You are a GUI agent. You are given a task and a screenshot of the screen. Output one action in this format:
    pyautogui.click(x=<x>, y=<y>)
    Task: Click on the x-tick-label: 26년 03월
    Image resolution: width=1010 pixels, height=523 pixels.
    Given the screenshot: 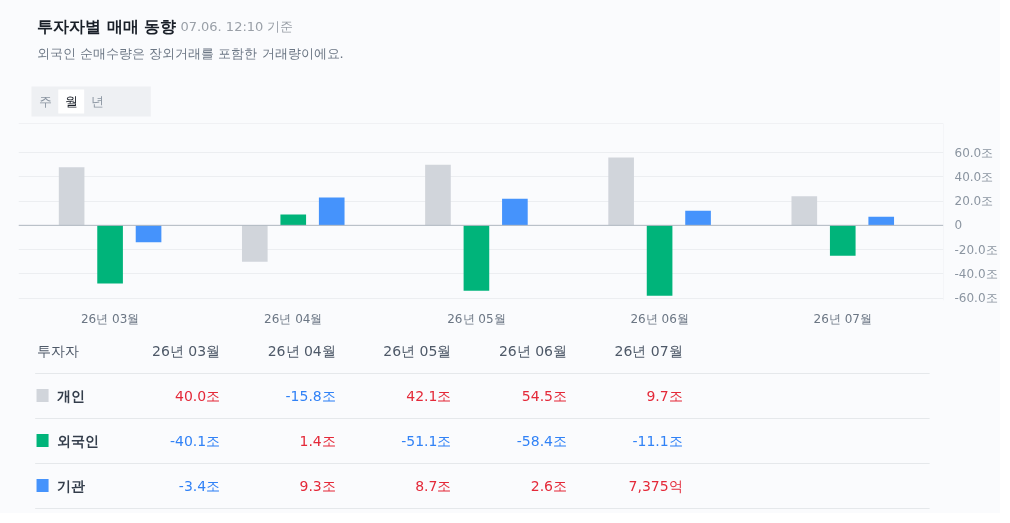 What is the action you would take?
    pyautogui.click(x=110, y=318)
    